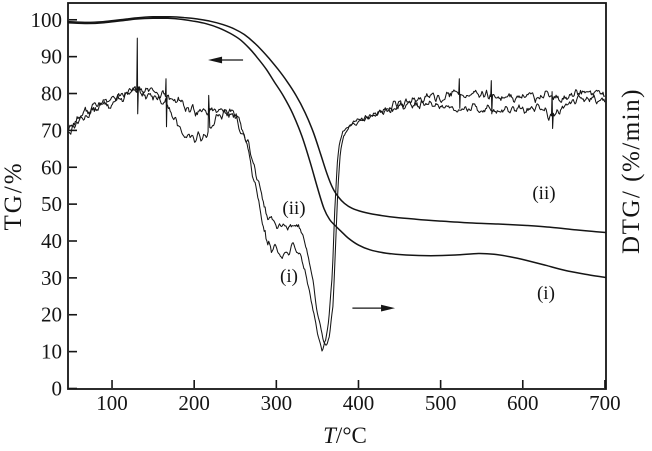  I want to click on x-tick-label: 300, so click(277, 403).